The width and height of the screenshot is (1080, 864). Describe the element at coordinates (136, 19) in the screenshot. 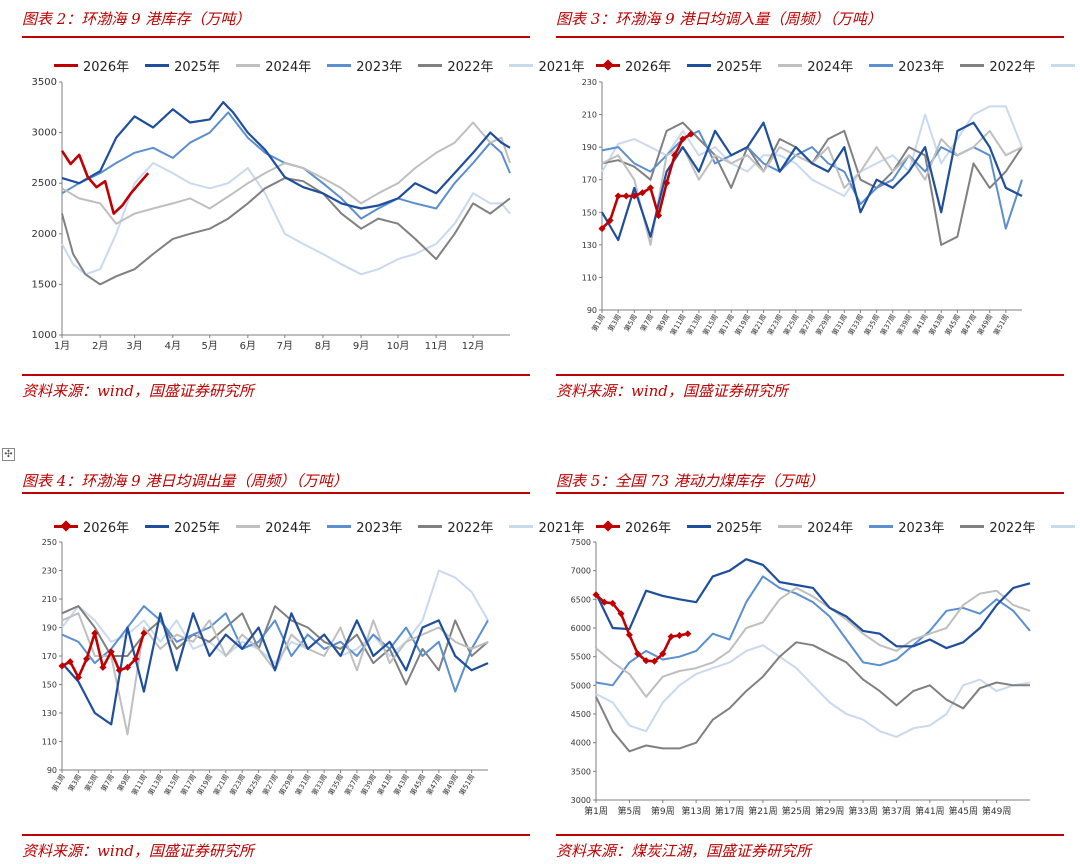

I see `chart-title: 图表 2：环渤海 9 港库存（万吨）` at that location.